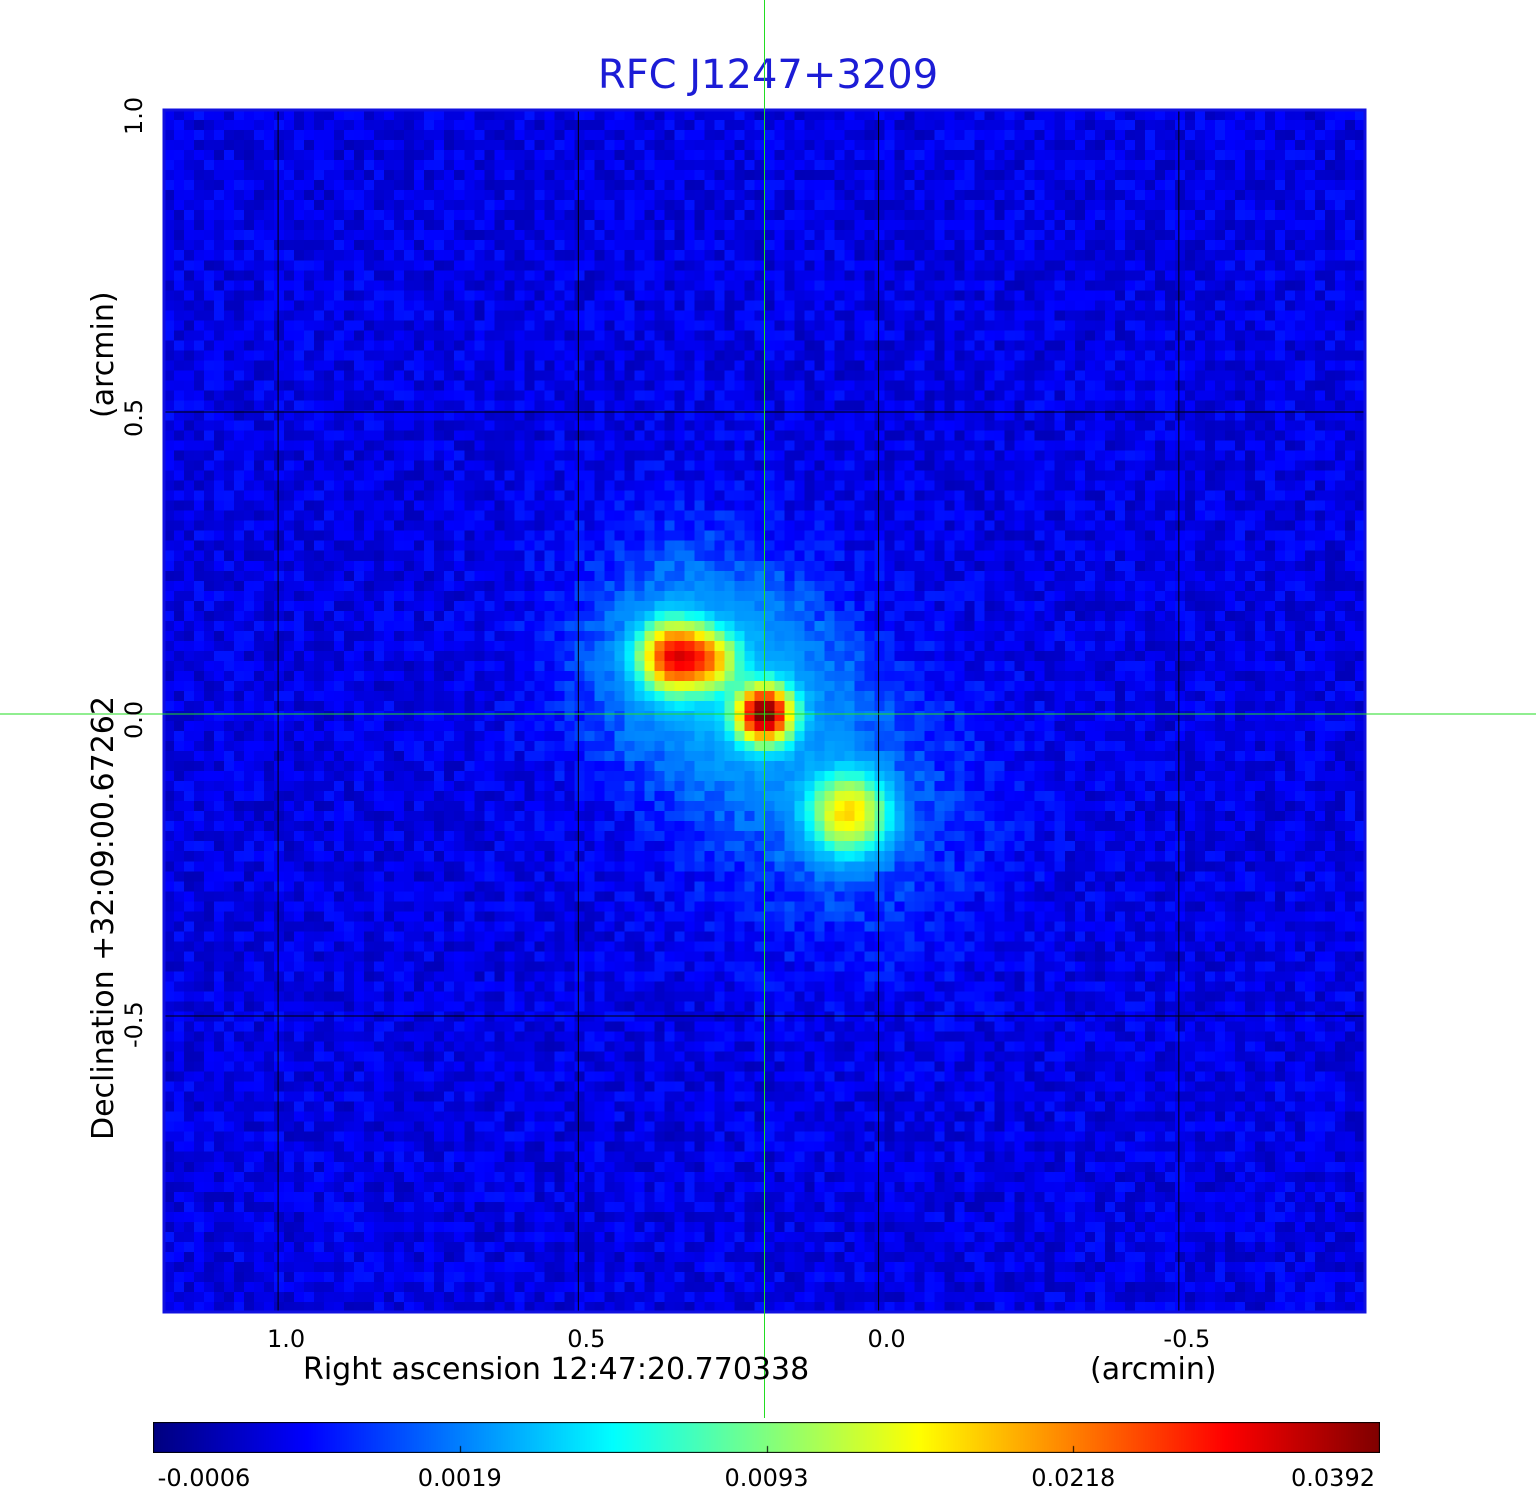  Describe the element at coordinates (134, 1025) in the screenshot. I see `y-tick-label: -0.5` at that location.